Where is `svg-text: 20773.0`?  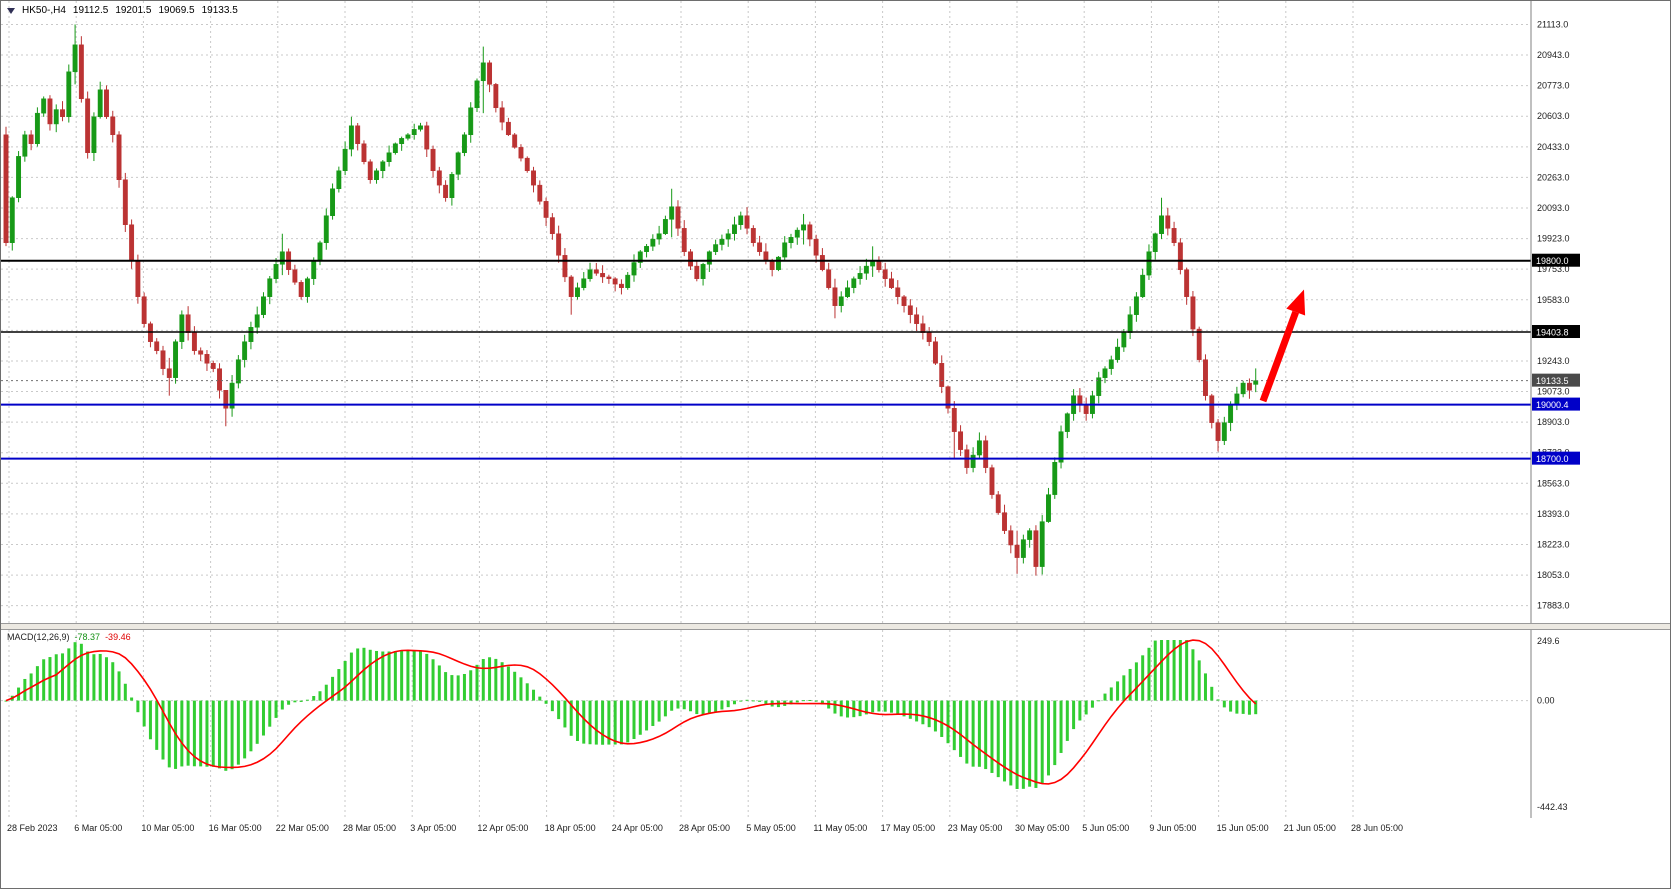 svg-text: 20773.0 is located at coordinates (1553, 86).